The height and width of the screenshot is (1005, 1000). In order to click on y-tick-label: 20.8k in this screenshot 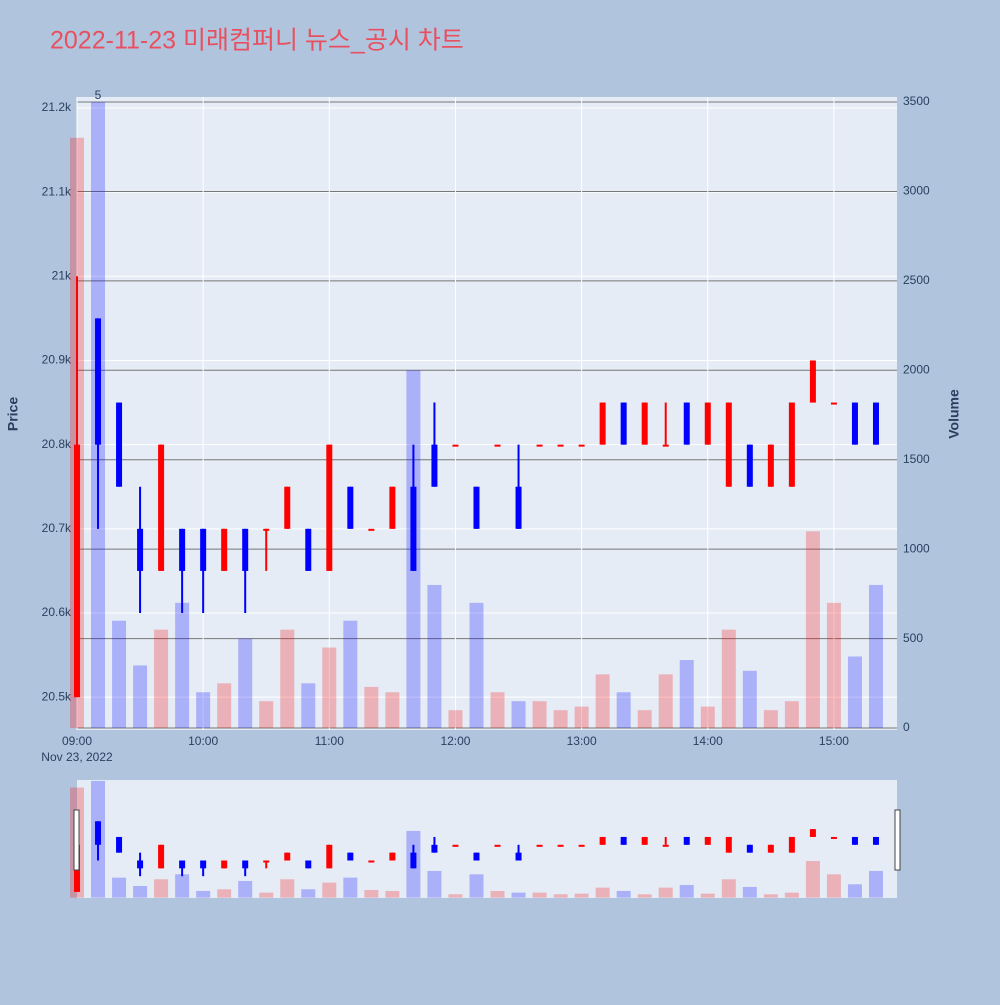, I will do `click(57, 444)`.